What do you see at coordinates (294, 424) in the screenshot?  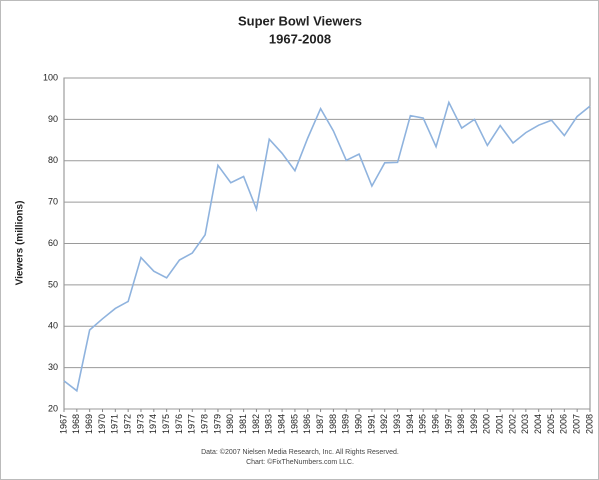 I see `x-tick-label: 1985` at bounding box center [294, 424].